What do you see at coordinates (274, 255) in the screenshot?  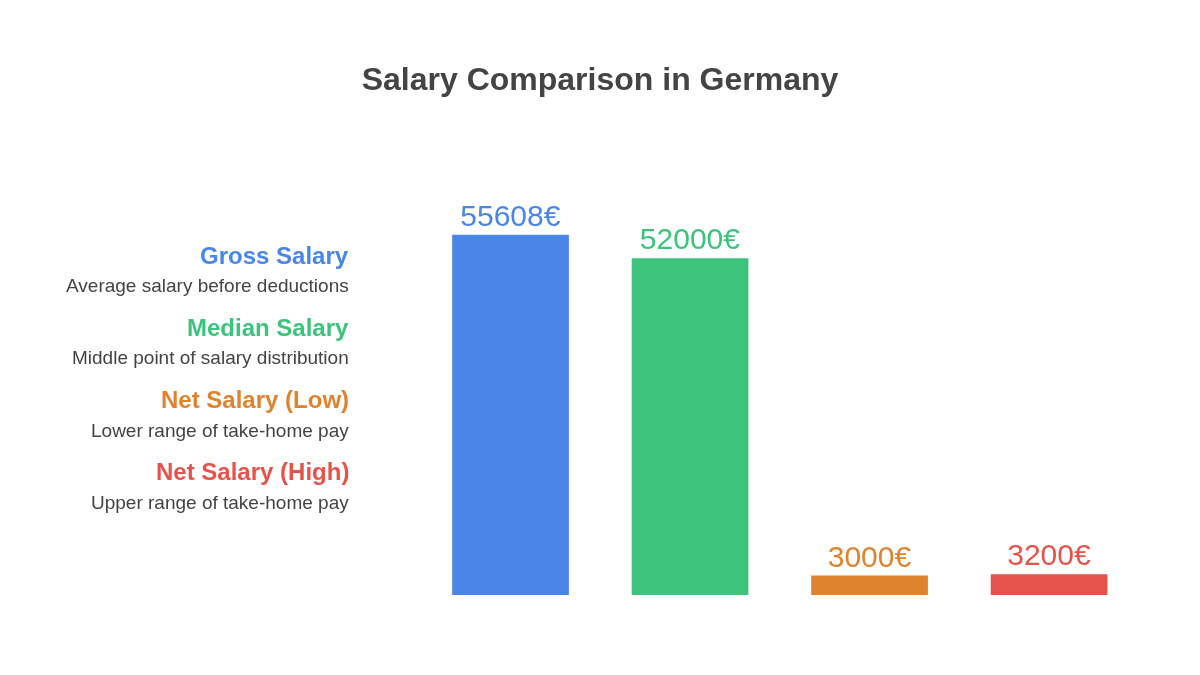 I see `text: Gross Salary` at bounding box center [274, 255].